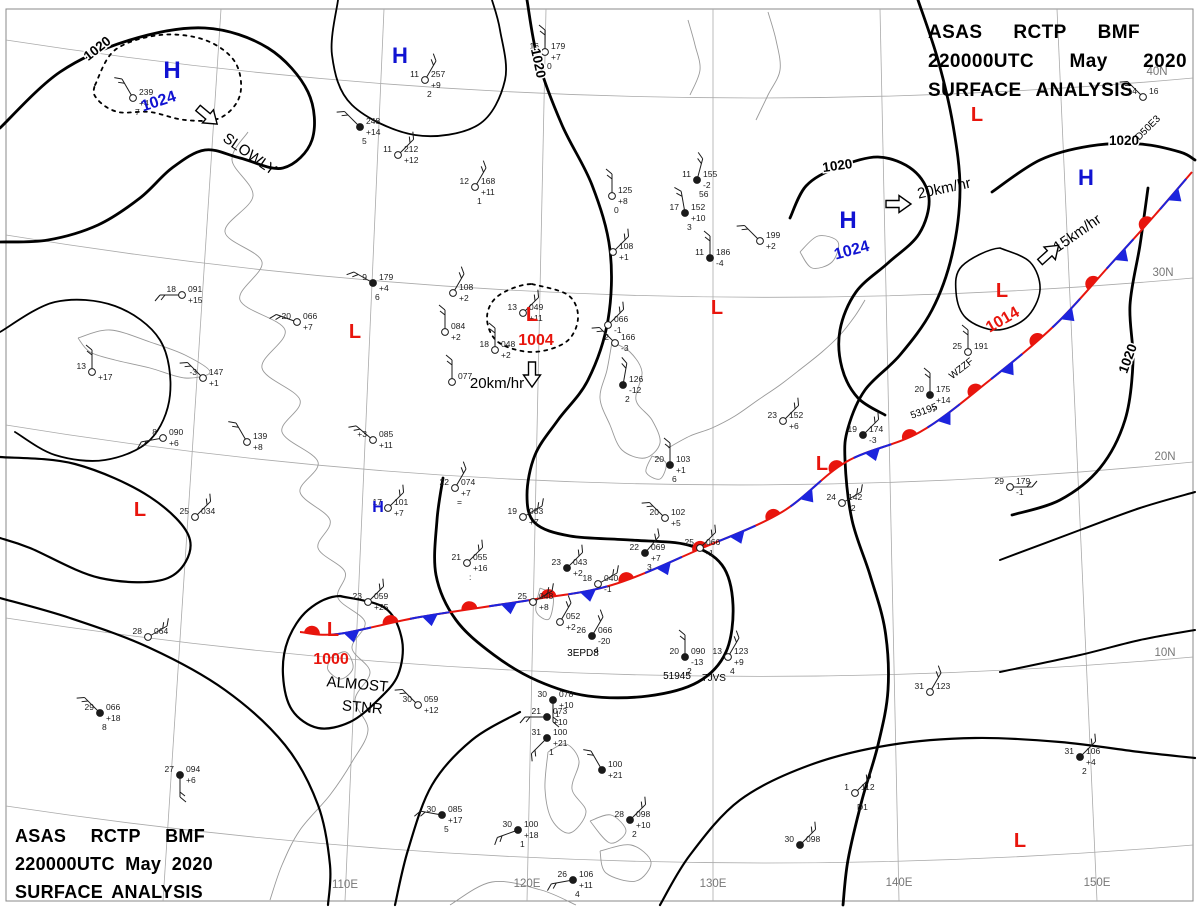 The width and height of the screenshot is (1200, 920). What do you see at coordinates (138, 631) in the screenshot?
I see `station-temp: 28` at bounding box center [138, 631].